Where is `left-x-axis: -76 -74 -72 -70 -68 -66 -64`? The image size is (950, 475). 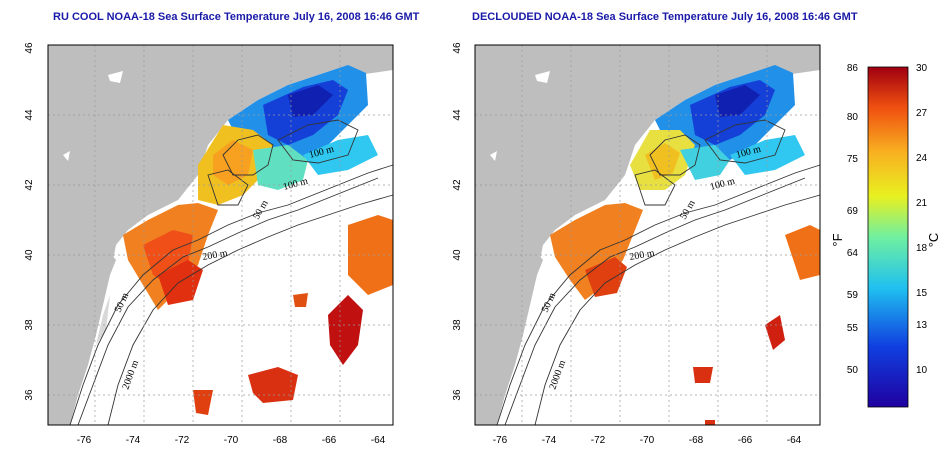 left-x-axis: -76 -74 -72 -70 -68 -66 -64 is located at coordinates (231, 440).